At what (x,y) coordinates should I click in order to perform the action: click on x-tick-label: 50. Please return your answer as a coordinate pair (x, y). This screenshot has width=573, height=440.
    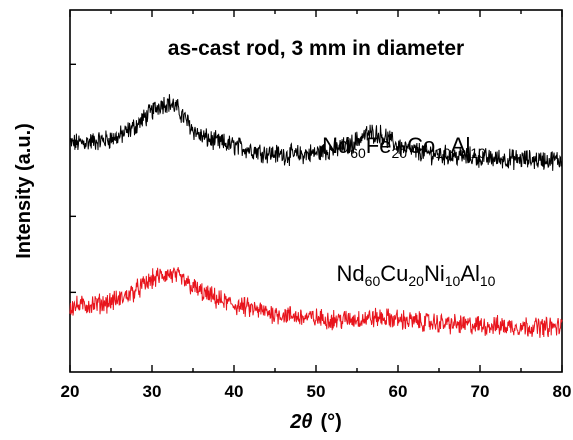
    Looking at the image, I should click on (316, 391).